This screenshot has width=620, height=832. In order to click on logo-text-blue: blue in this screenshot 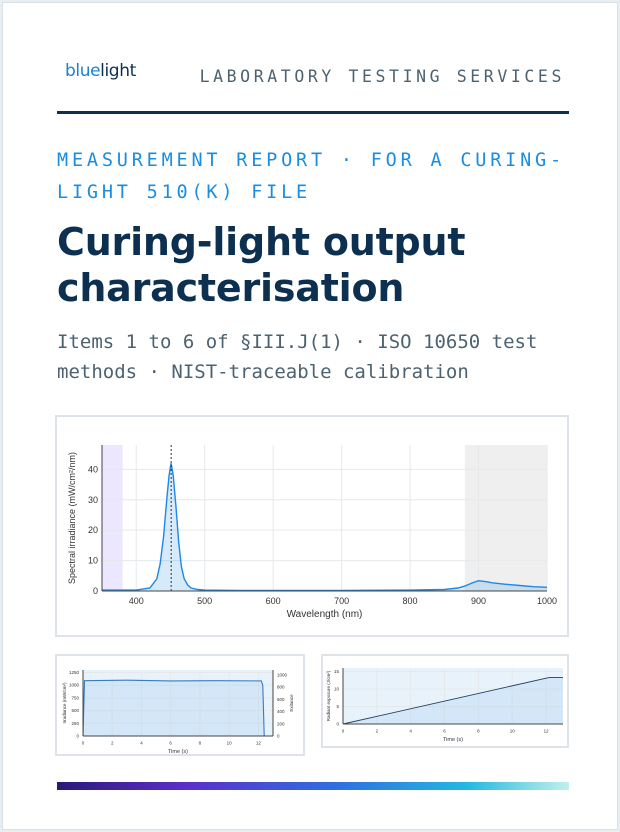, I will do `click(83, 71)`.